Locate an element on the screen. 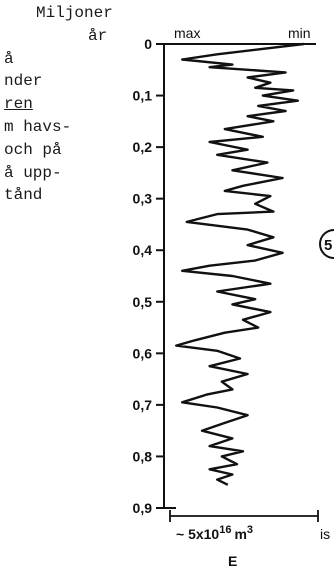 The width and height of the screenshot is (334, 580). marker-number: 5 is located at coordinates (328, 245).